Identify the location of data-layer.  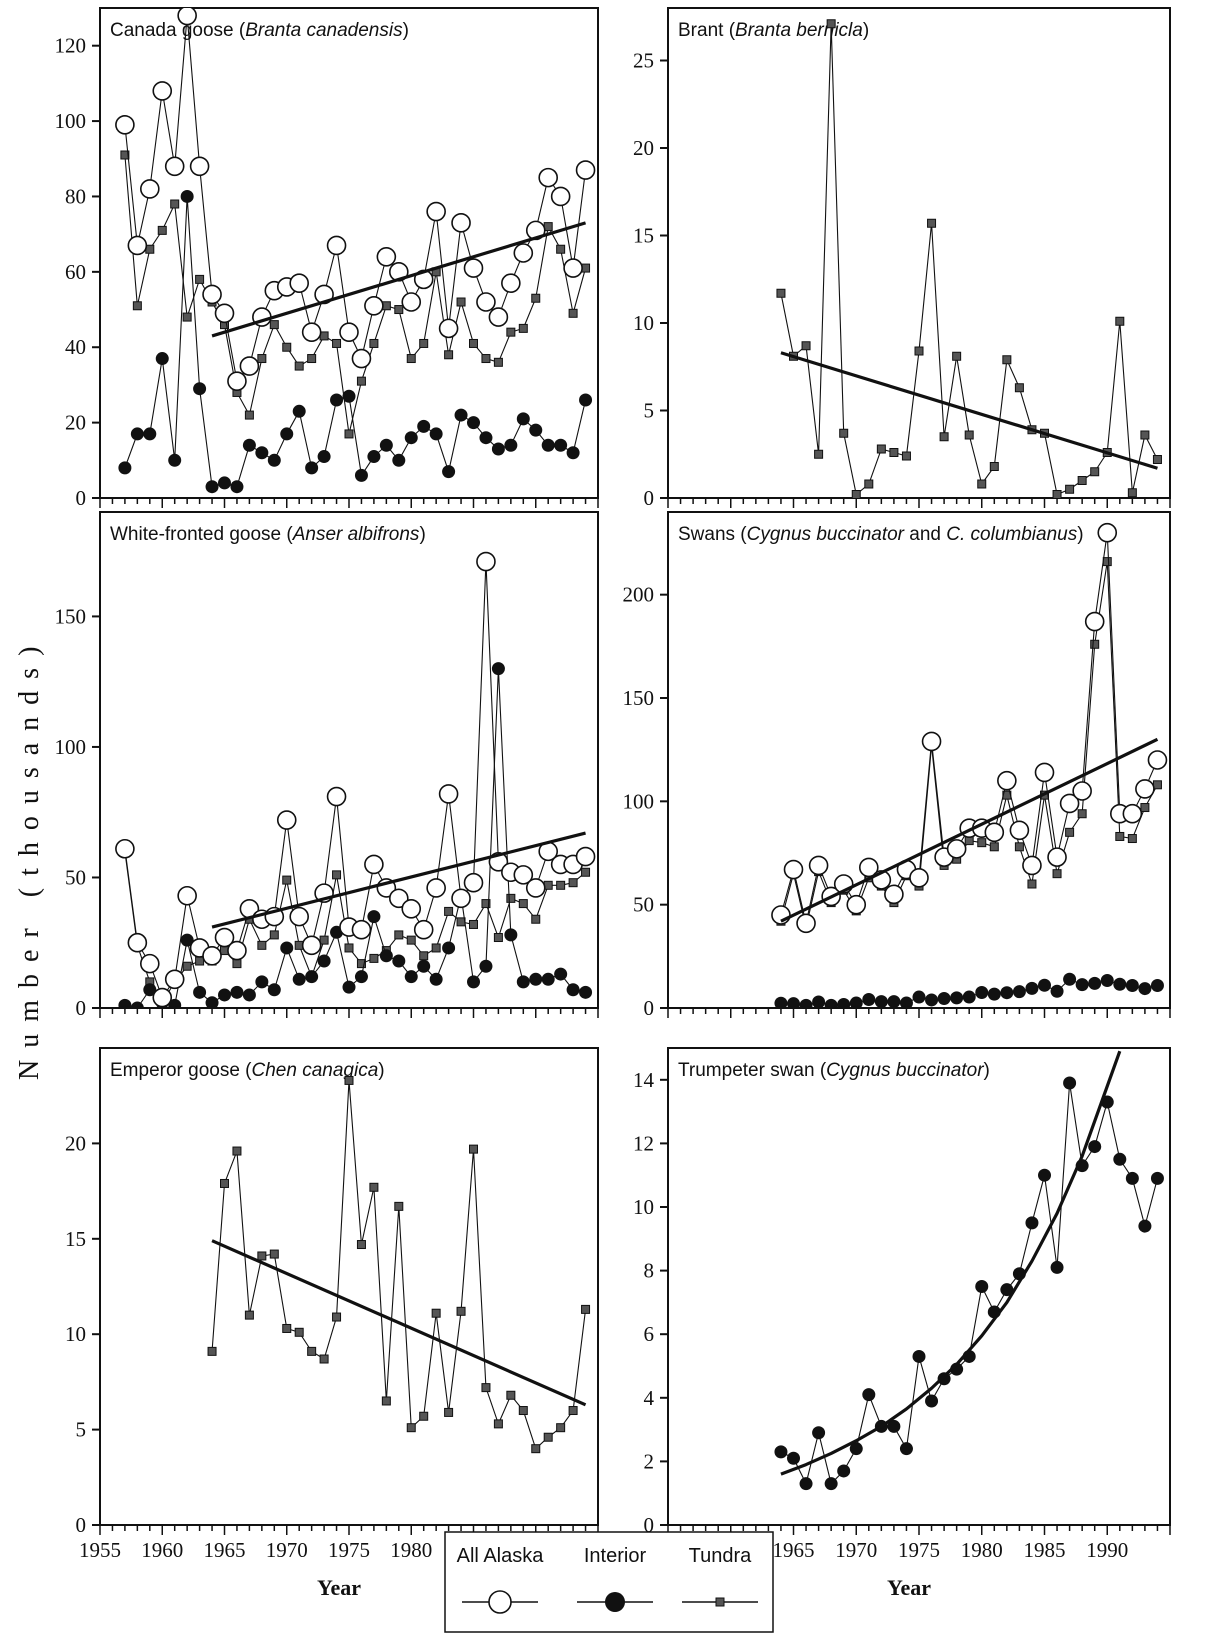
(969, 765).